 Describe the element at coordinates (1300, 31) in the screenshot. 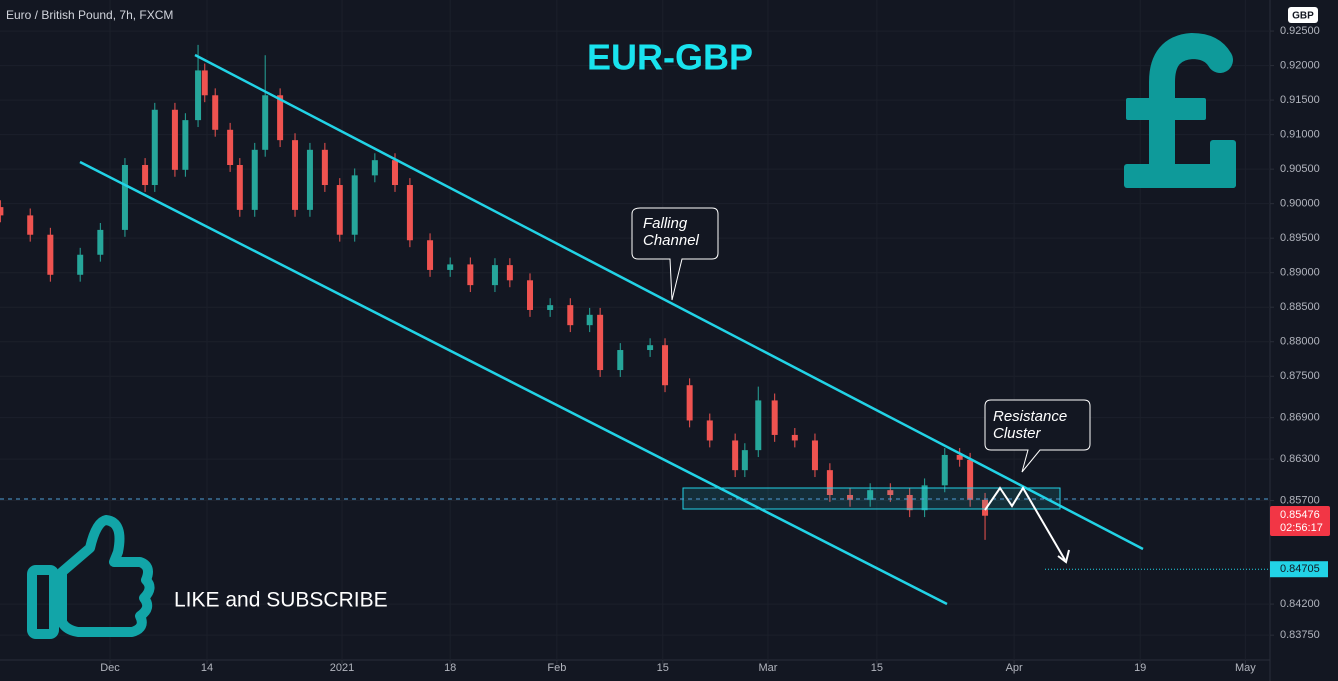

I see `y-tick-label: 0.92500` at that location.